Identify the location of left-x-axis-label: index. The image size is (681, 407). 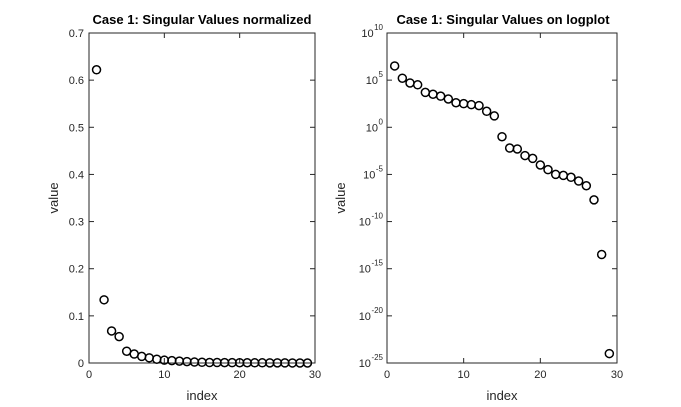
(202, 395).